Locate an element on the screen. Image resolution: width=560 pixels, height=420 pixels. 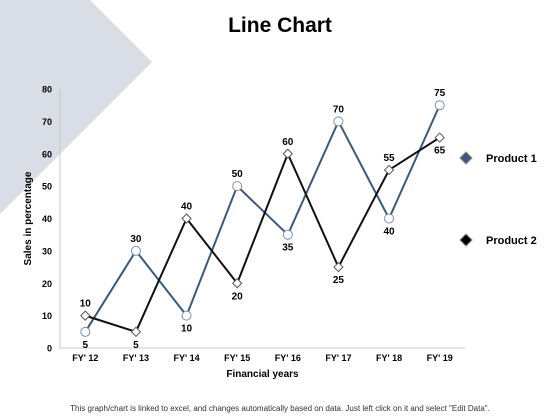
data-label: 25 is located at coordinates (339, 280).